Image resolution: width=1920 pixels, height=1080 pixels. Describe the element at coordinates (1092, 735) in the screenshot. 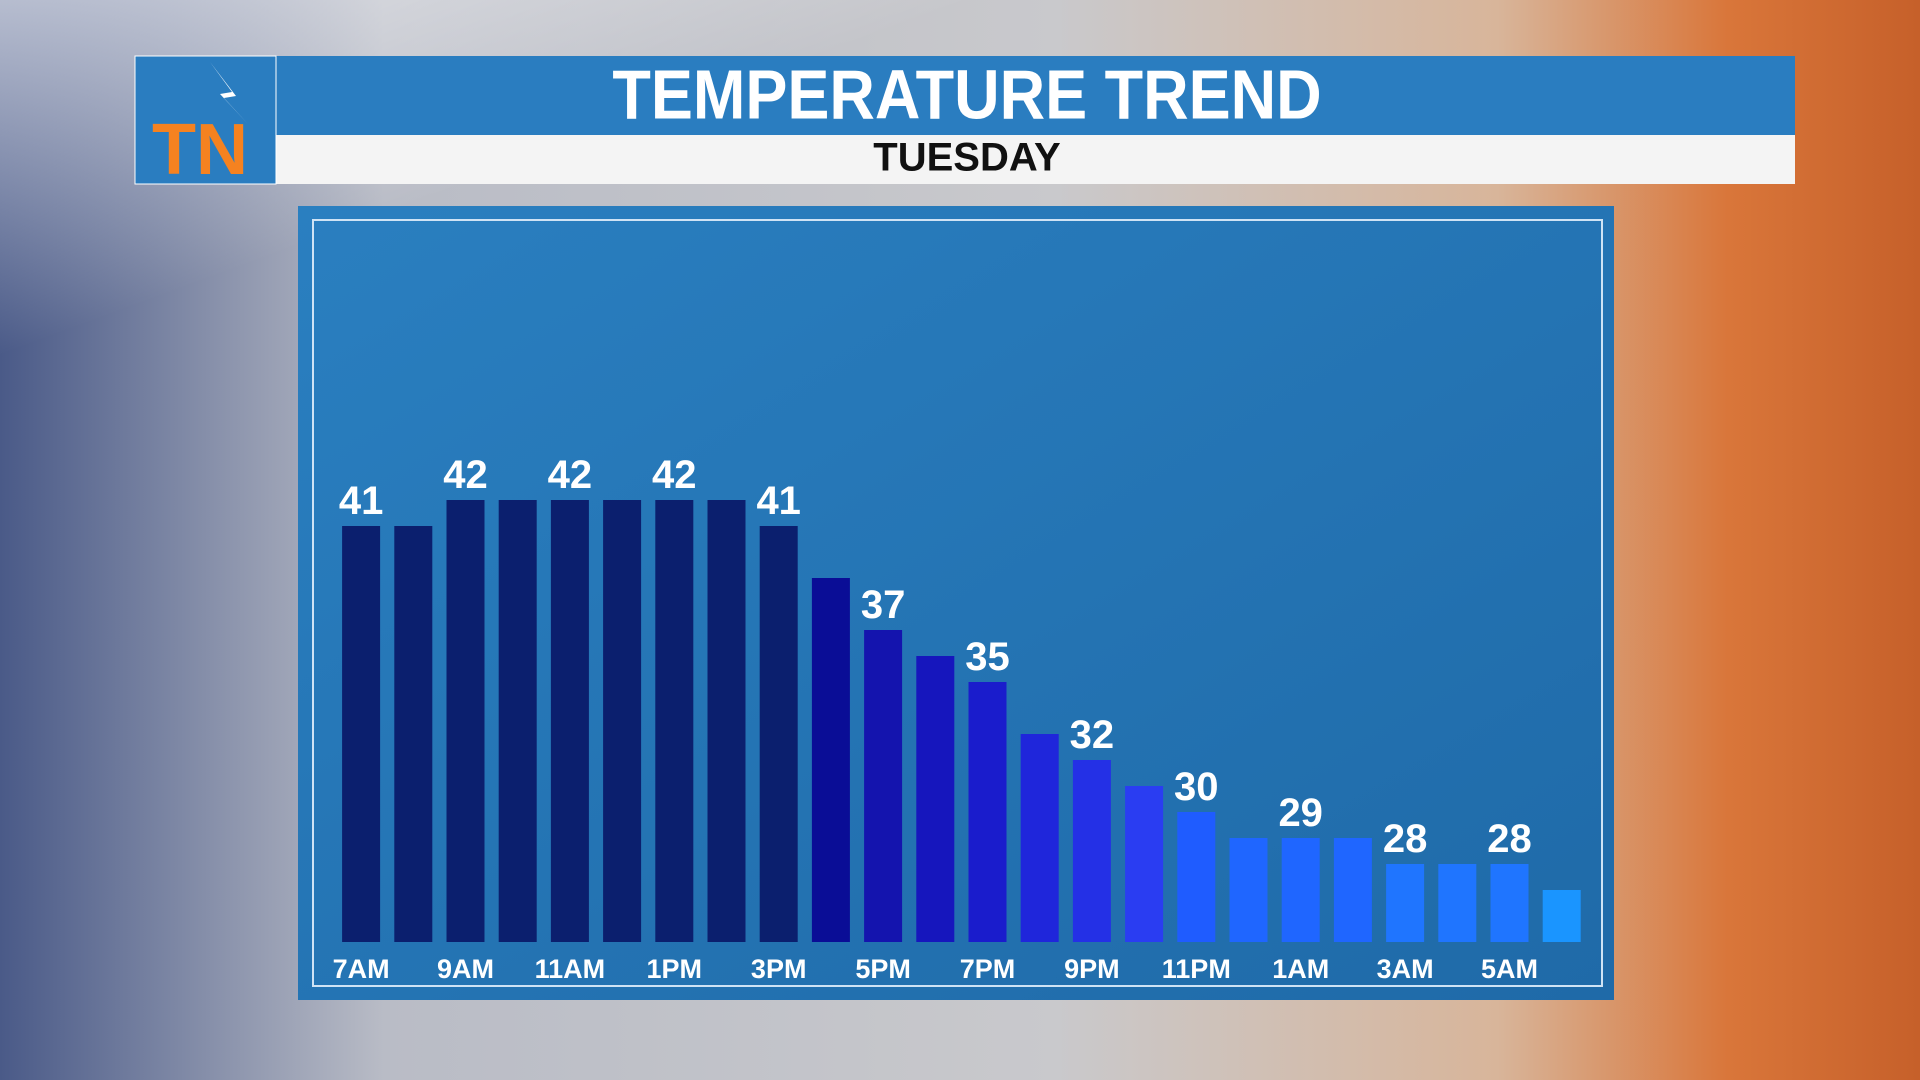

I see `value-label: 32` at that location.